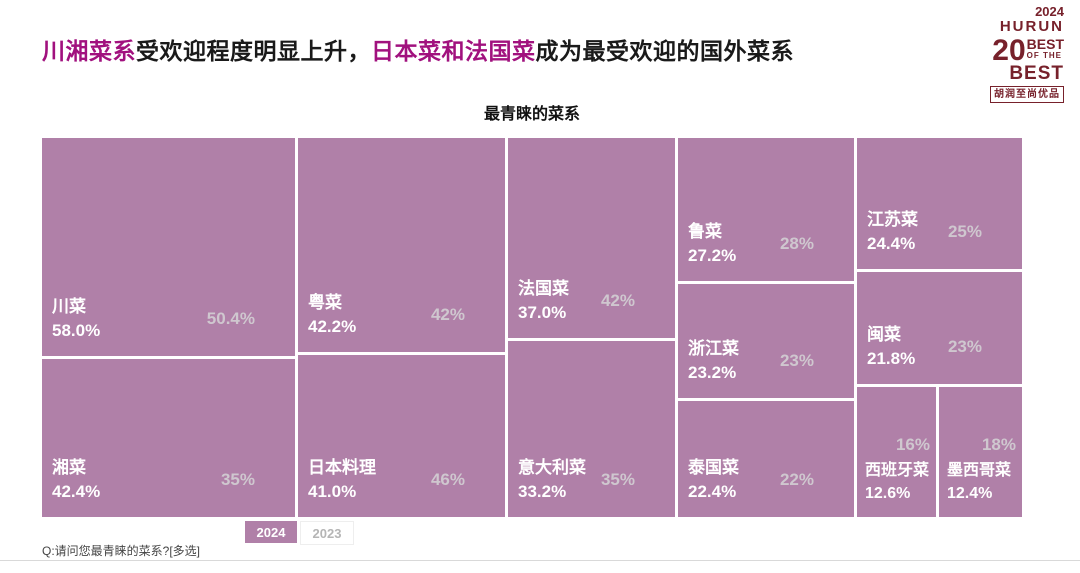  Describe the element at coordinates (69, 467) in the screenshot. I see `cuisine-name: 湘菜` at that location.